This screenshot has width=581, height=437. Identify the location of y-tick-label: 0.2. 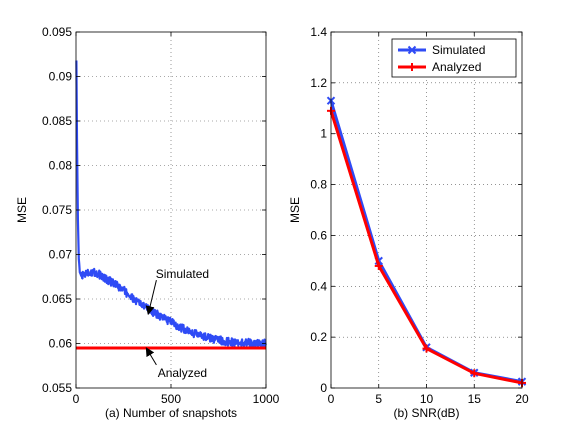
(318, 337).